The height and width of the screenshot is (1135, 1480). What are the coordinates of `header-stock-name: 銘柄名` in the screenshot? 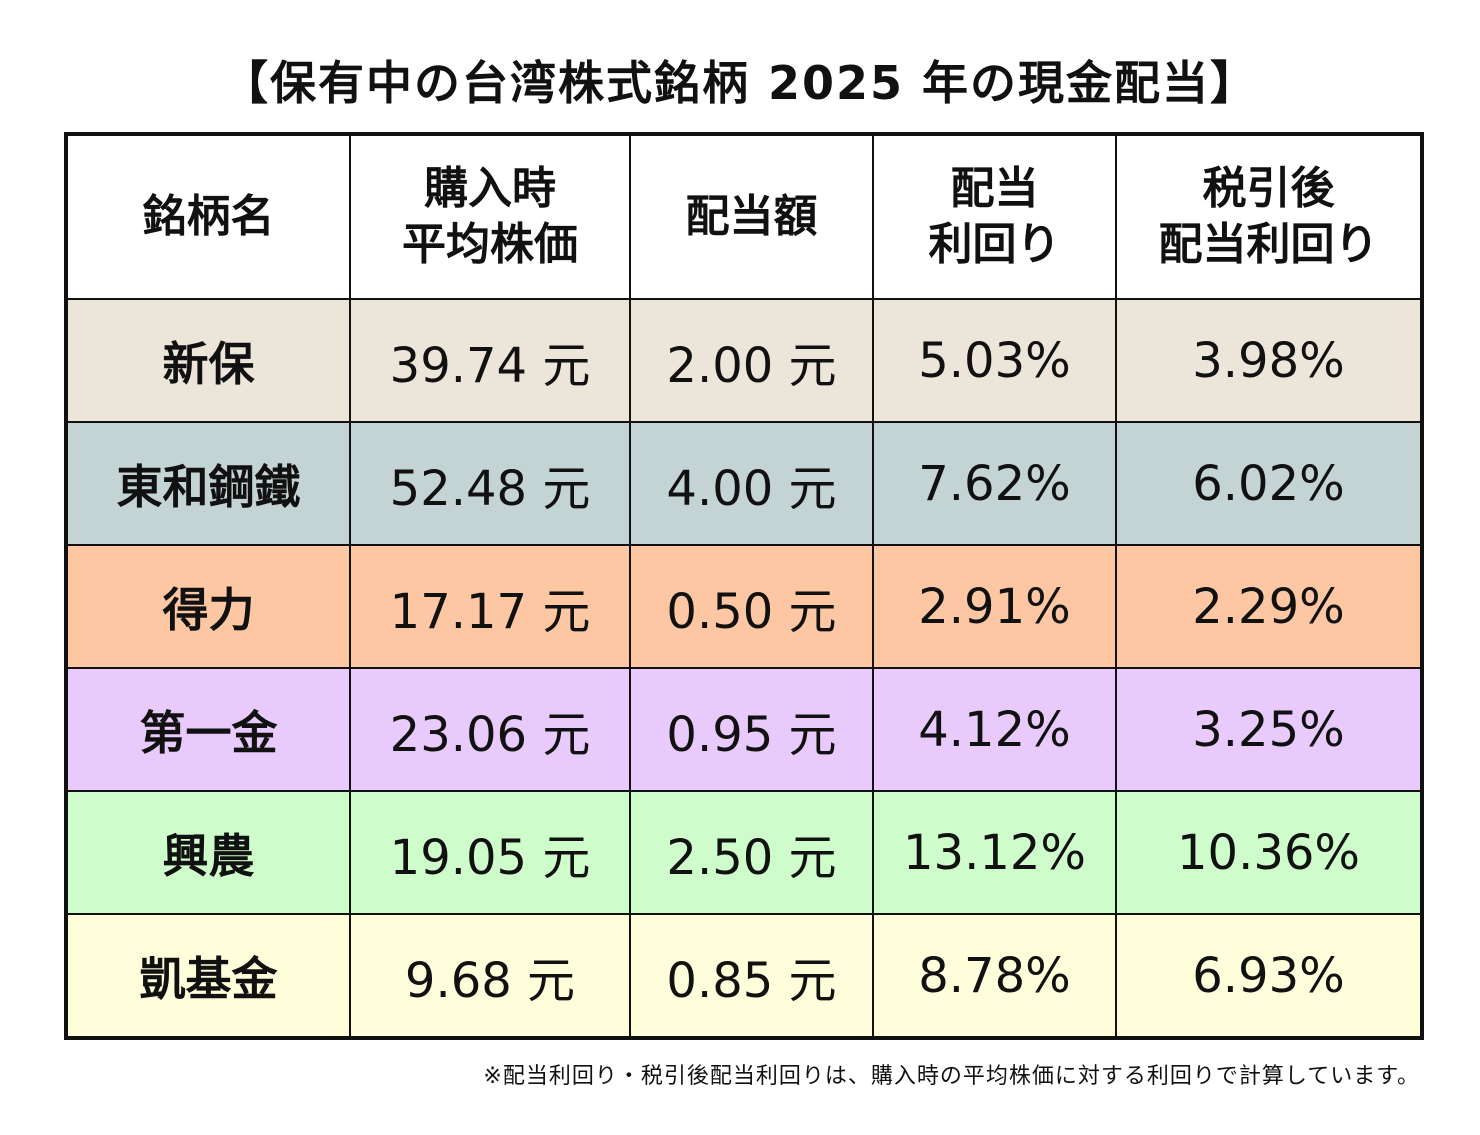 It's located at (208, 216).